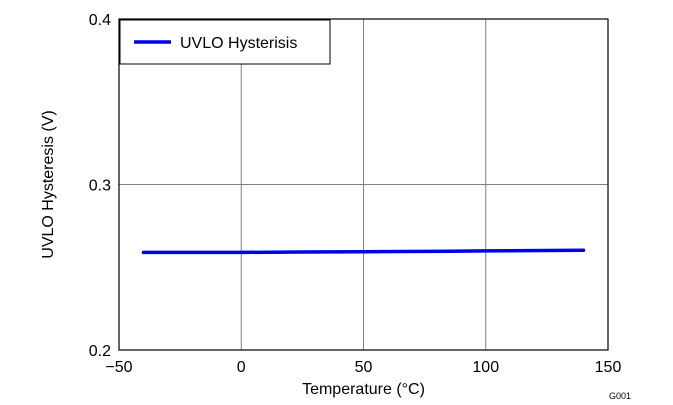 The width and height of the screenshot is (673, 405). I want to click on x-tick-label: 150, so click(608, 367).